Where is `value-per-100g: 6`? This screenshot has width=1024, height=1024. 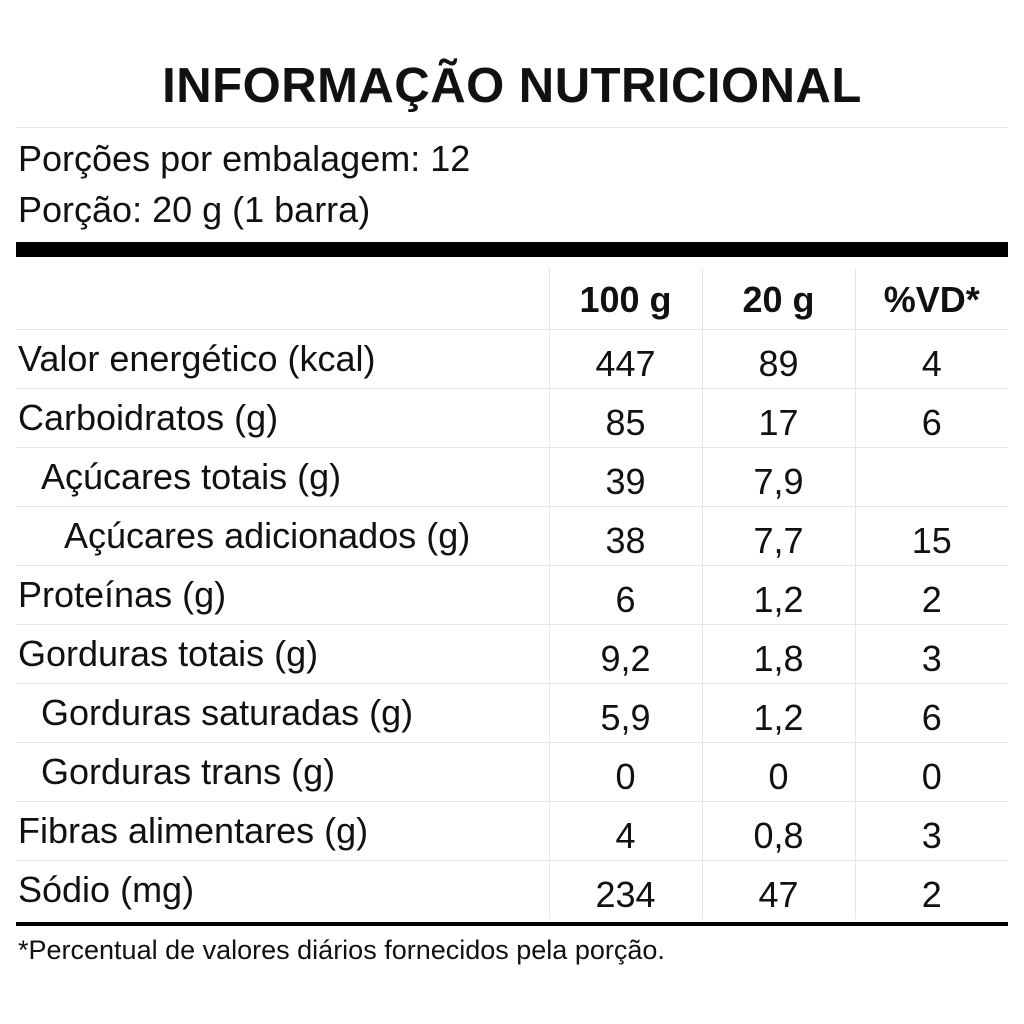 value-per-100g: 6 is located at coordinates (625, 595).